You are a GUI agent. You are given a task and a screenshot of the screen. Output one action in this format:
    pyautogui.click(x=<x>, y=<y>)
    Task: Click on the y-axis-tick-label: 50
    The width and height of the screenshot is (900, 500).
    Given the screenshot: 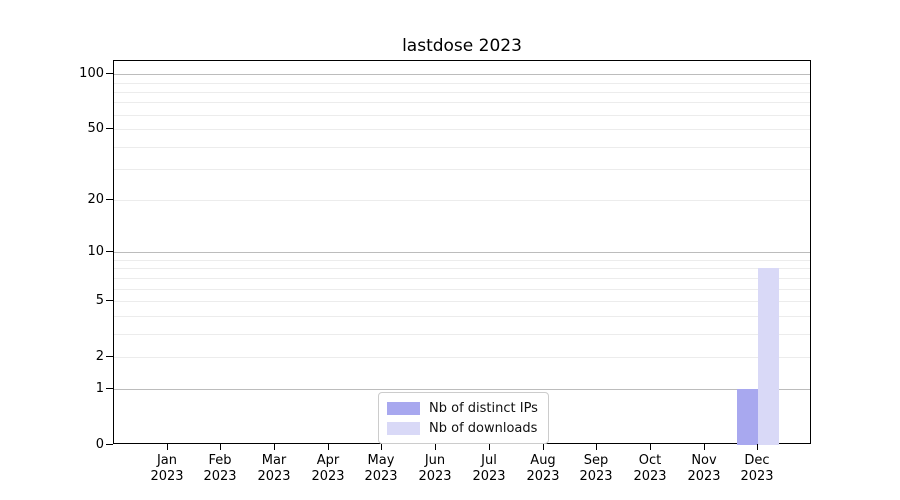 What is the action you would take?
    pyautogui.click(x=95, y=128)
    